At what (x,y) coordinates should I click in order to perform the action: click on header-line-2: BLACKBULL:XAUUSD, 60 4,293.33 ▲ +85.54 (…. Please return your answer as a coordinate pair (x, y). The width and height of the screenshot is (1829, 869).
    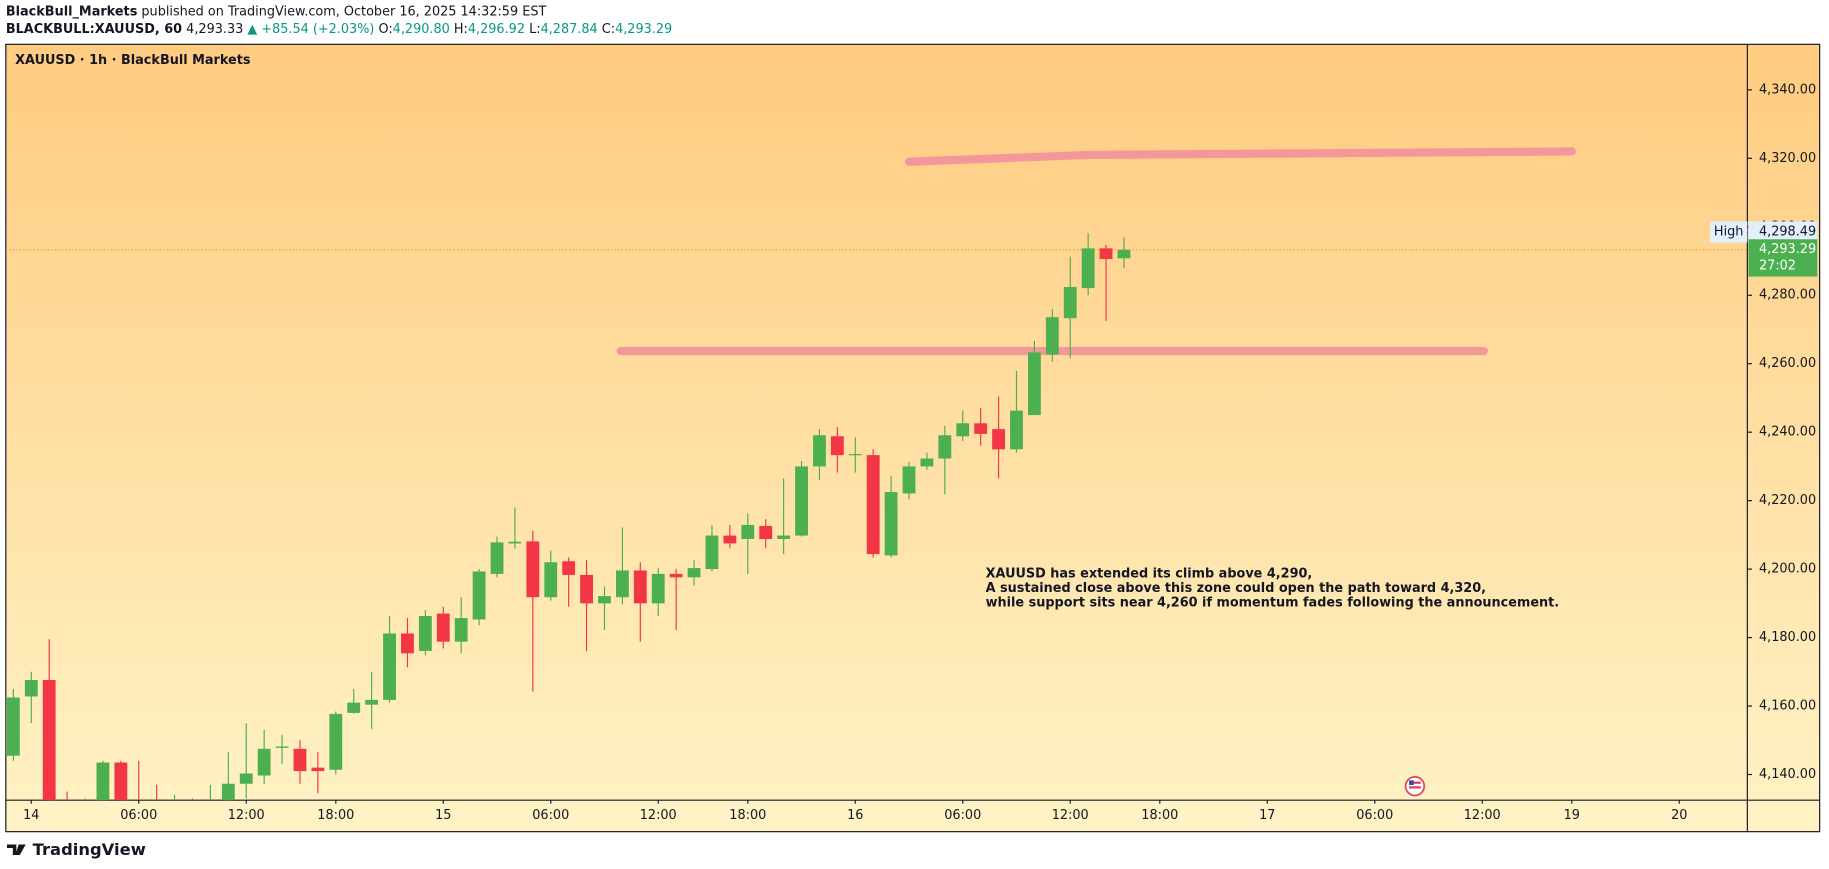
    Looking at the image, I should click on (339, 29).